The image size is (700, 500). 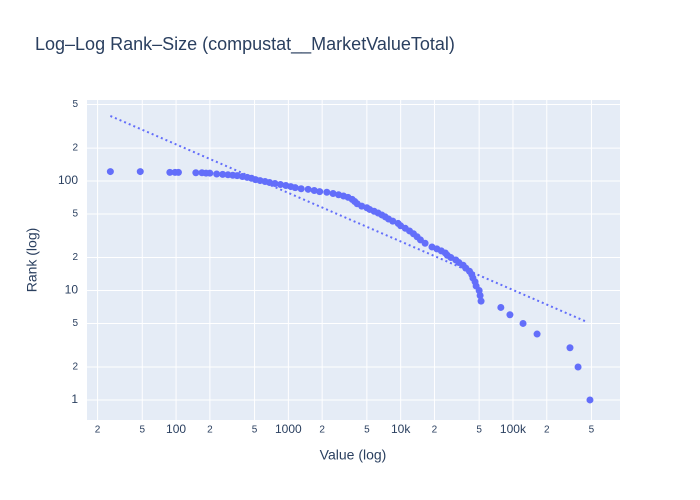 I want to click on y-tick-label: 100, so click(x=68, y=180).